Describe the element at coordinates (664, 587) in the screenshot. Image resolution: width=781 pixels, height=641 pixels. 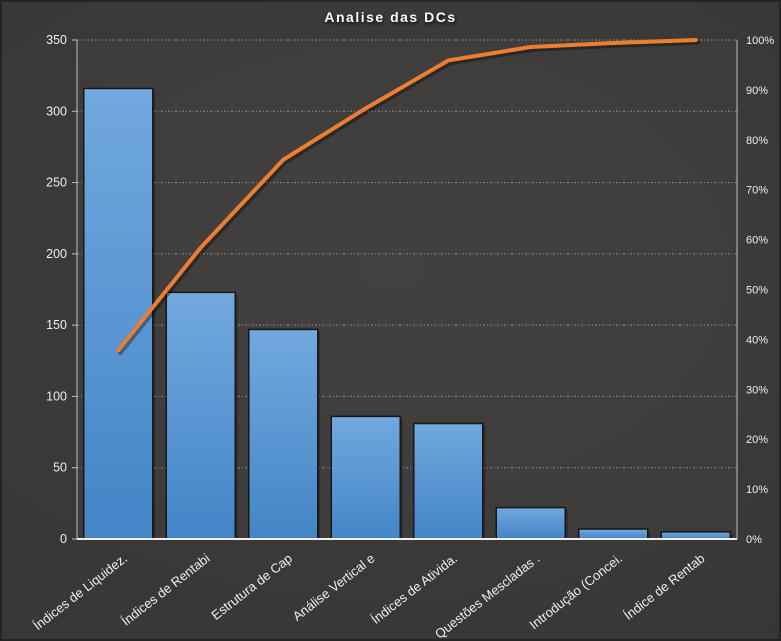
I see `x-axis-label: Índice de Rentab` at that location.